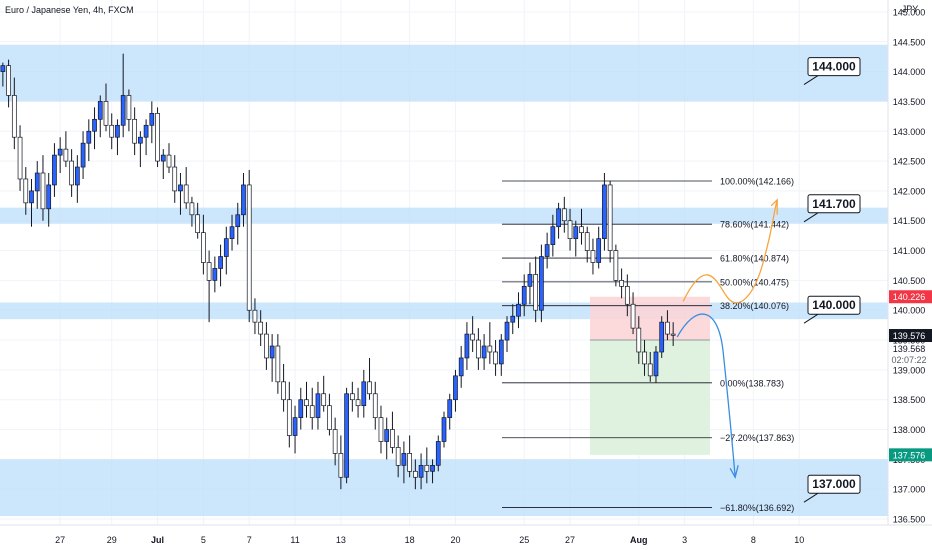 The width and height of the screenshot is (932, 550). Describe the element at coordinates (754, 259) in the screenshot. I see `fib-level-label: 61.80%(140.874)` at that location.